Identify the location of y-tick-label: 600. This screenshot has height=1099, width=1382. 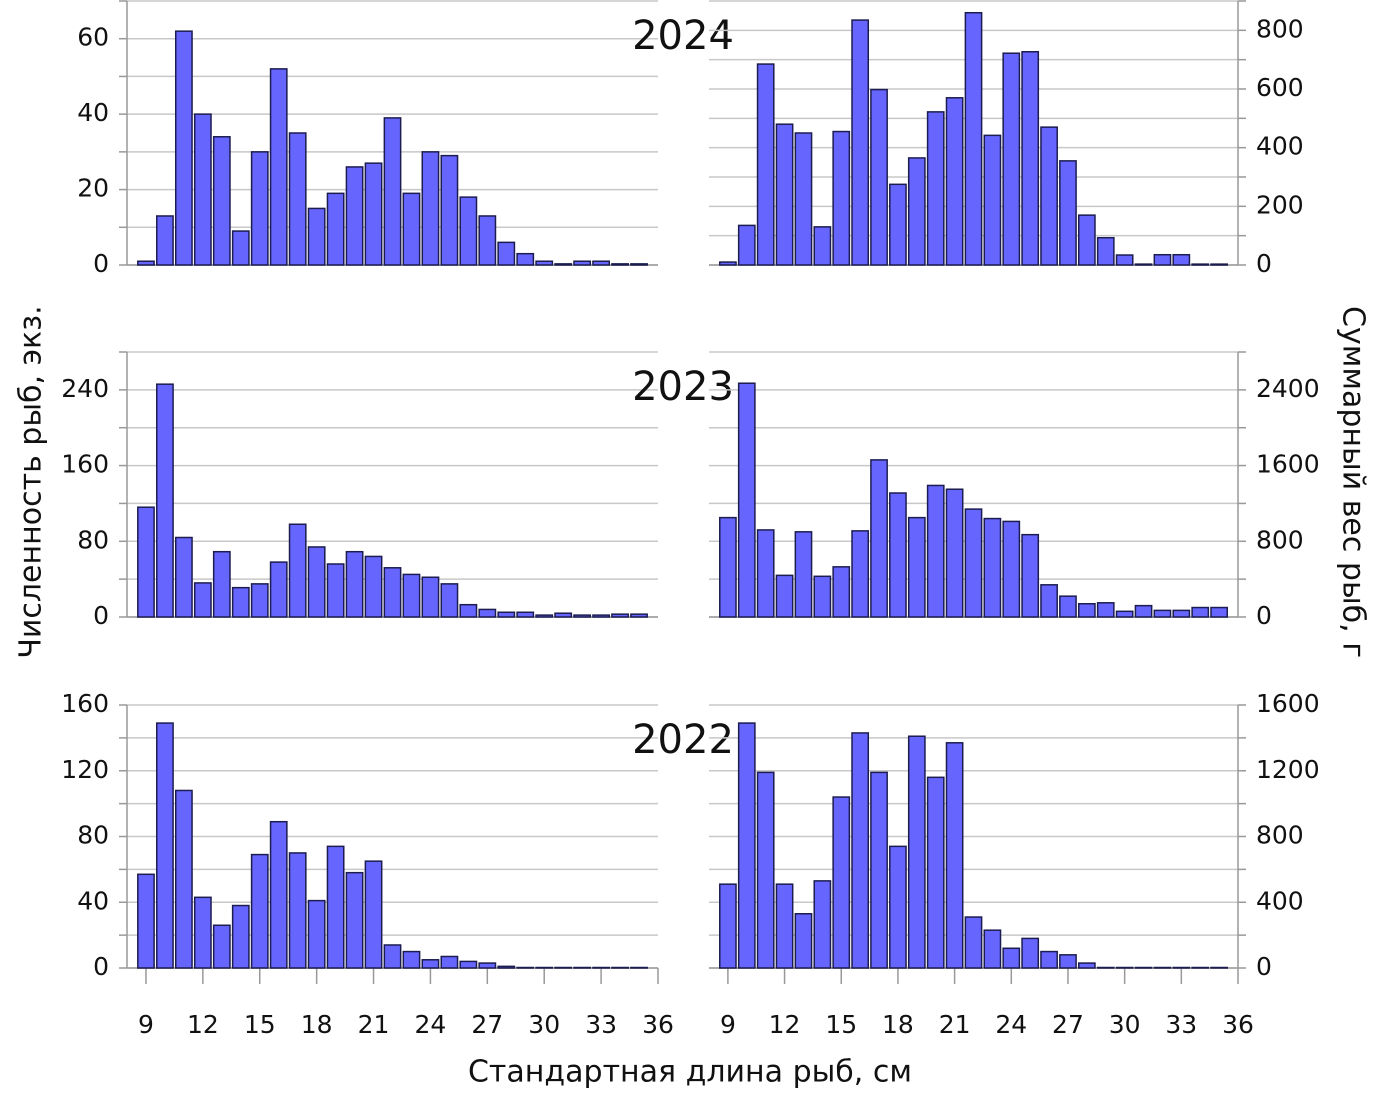
(1280, 87).